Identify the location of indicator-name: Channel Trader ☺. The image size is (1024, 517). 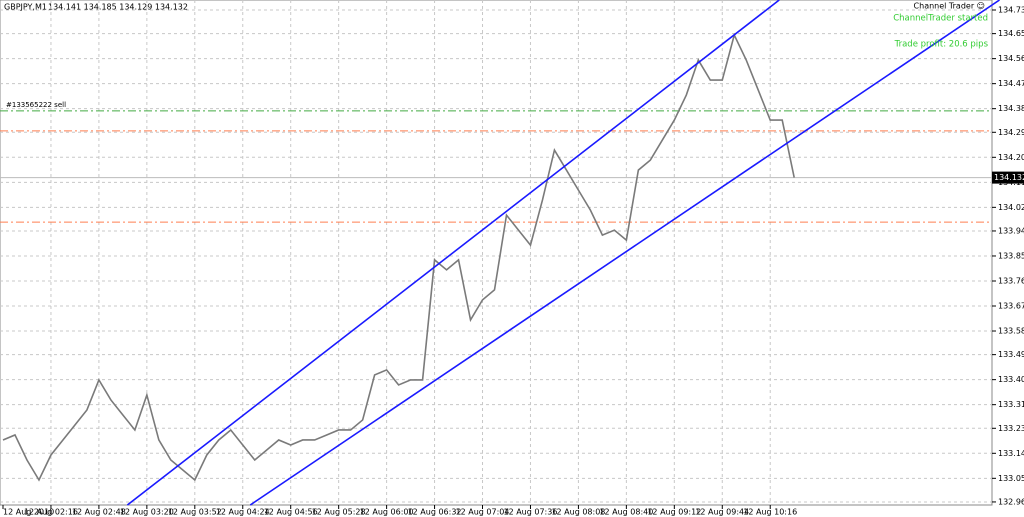
(949, 6).